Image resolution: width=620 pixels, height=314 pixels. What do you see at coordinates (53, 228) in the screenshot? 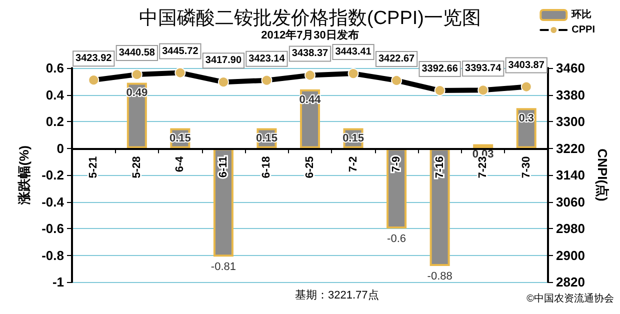
I see `y-tick-label: -0.6` at bounding box center [53, 228].